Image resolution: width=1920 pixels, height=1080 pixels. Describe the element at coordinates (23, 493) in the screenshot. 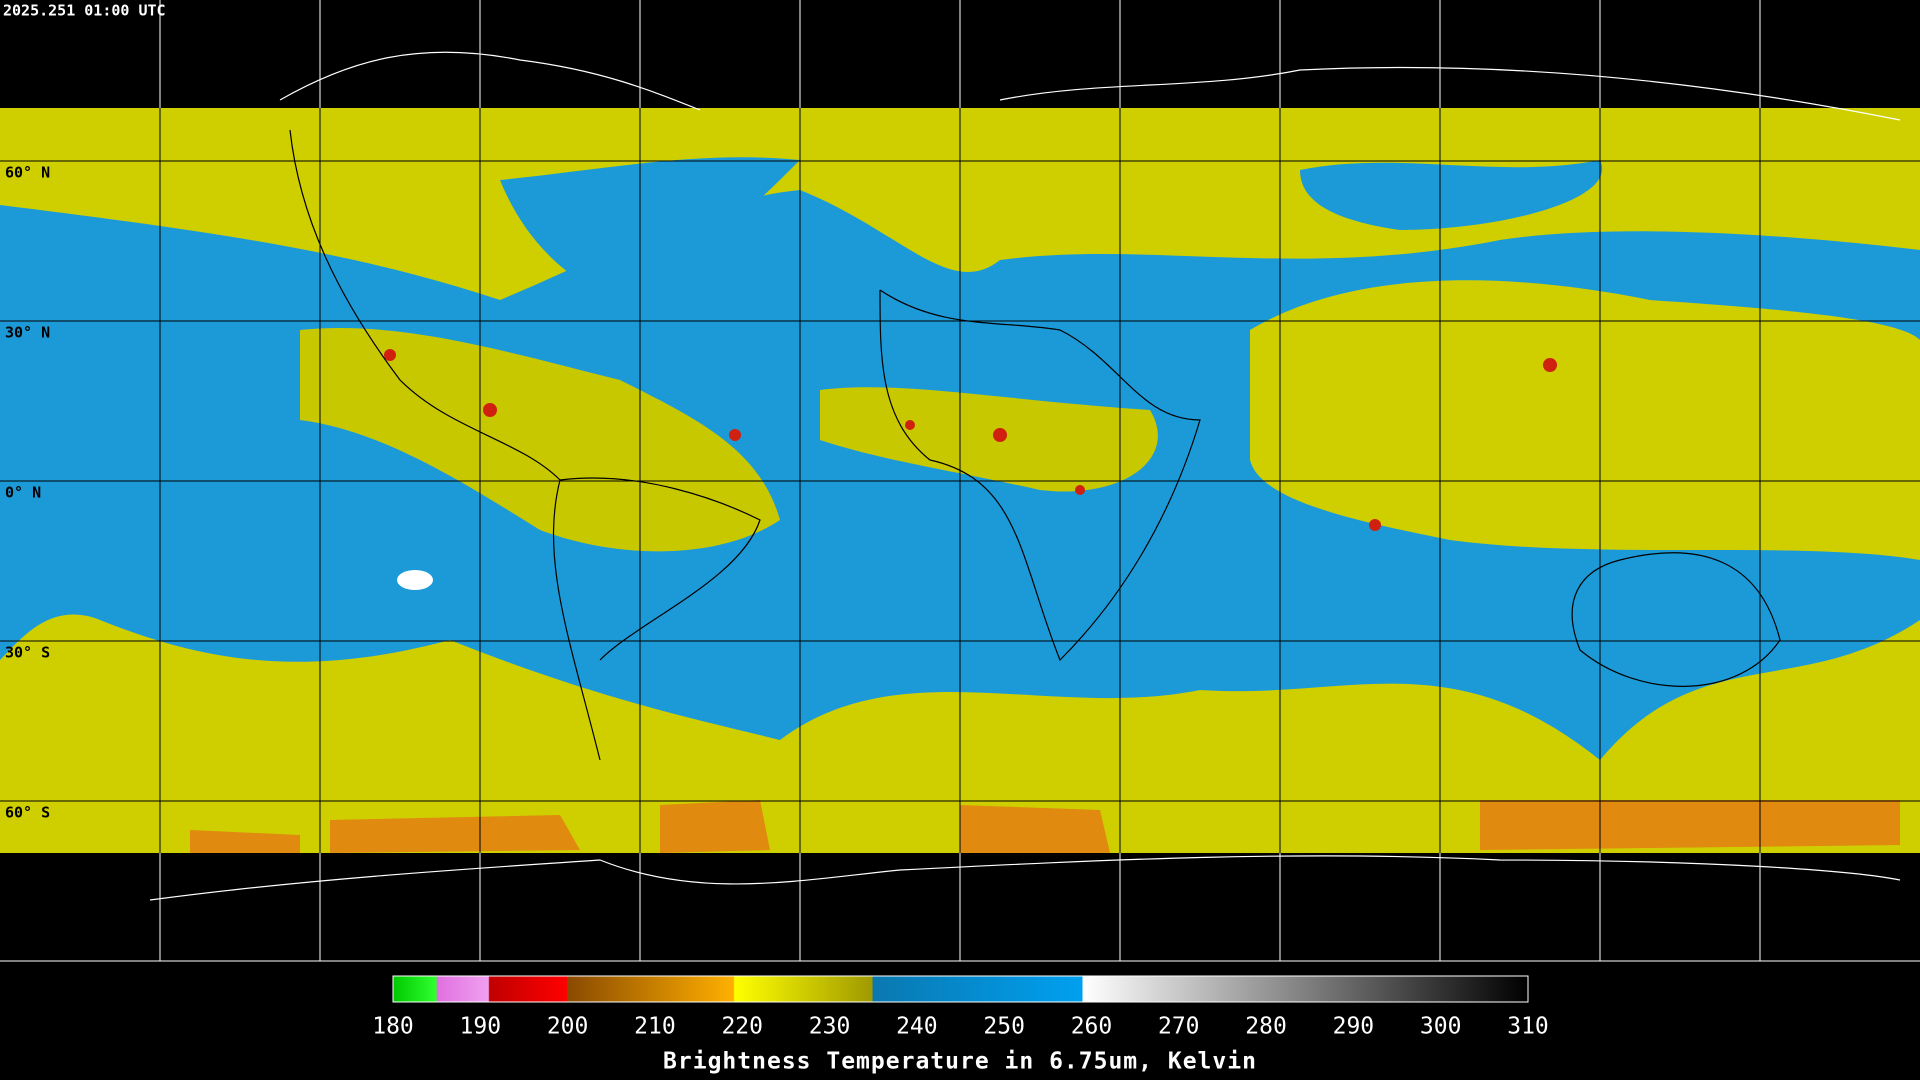

I see `latitude-label: 0° N` at that location.